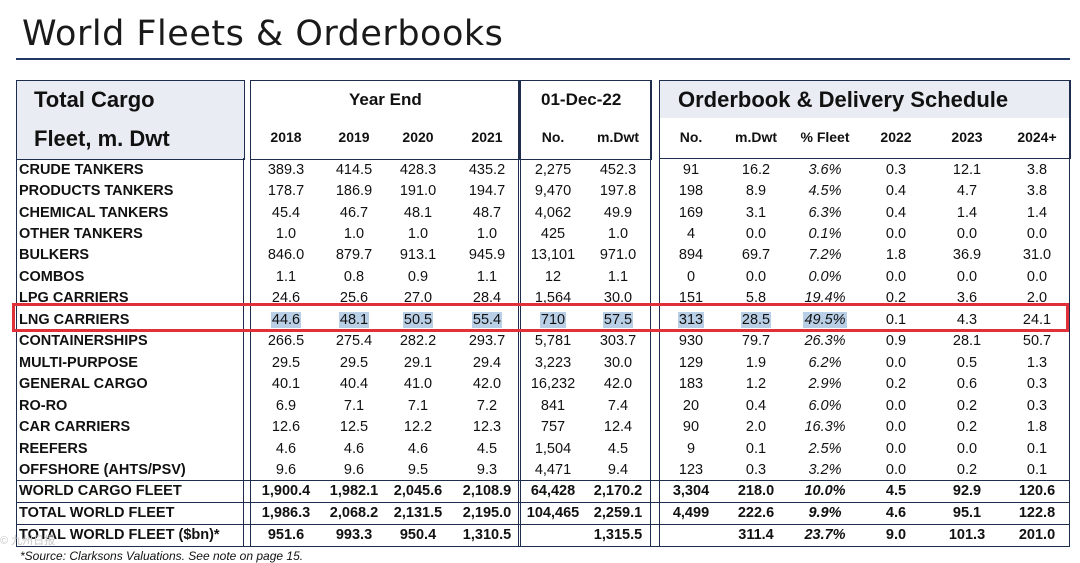 Image resolution: width=1080 pixels, height=563 pixels. What do you see at coordinates (385, 99) in the screenshot?
I see `year-end-header: Year End` at bounding box center [385, 99].